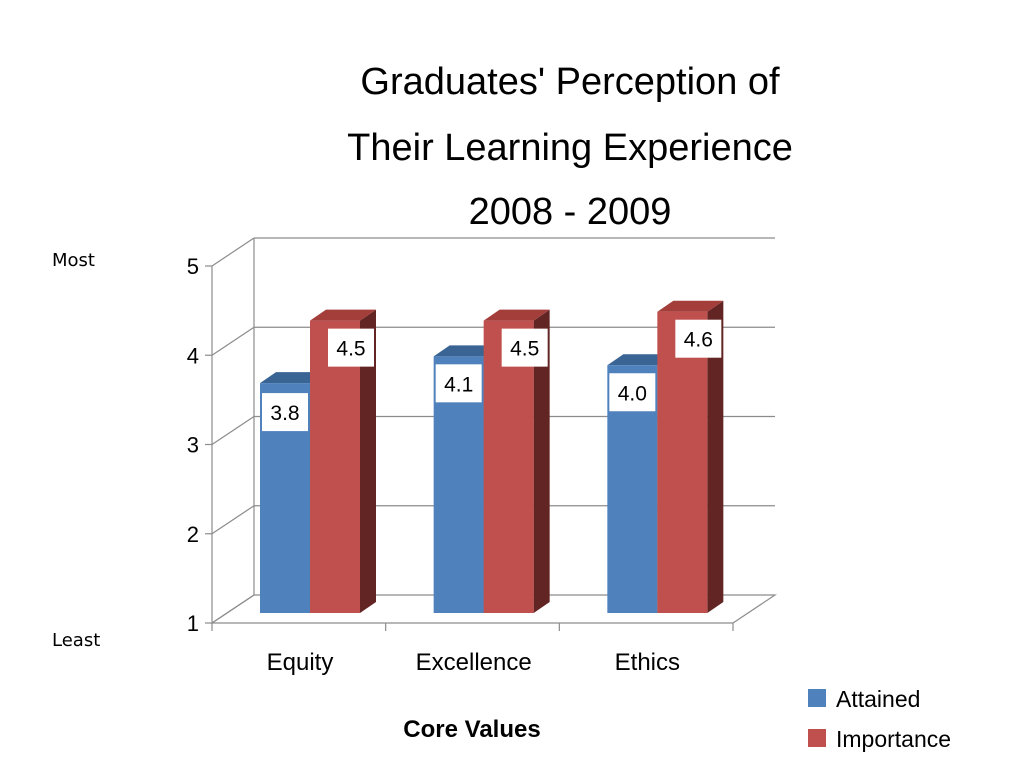 The height and width of the screenshot is (768, 1024). Describe the element at coordinates (647, 662) in the screenshot. I see `category-label: Ethics` at that location.